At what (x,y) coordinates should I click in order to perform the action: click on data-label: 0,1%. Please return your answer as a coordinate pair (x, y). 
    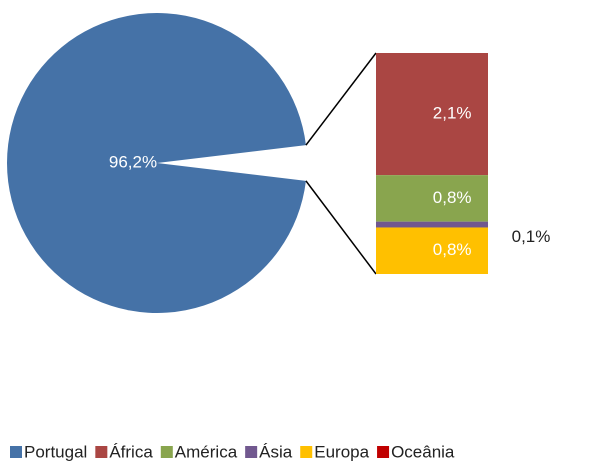
    Looking at the image, I should click on (531, 236).